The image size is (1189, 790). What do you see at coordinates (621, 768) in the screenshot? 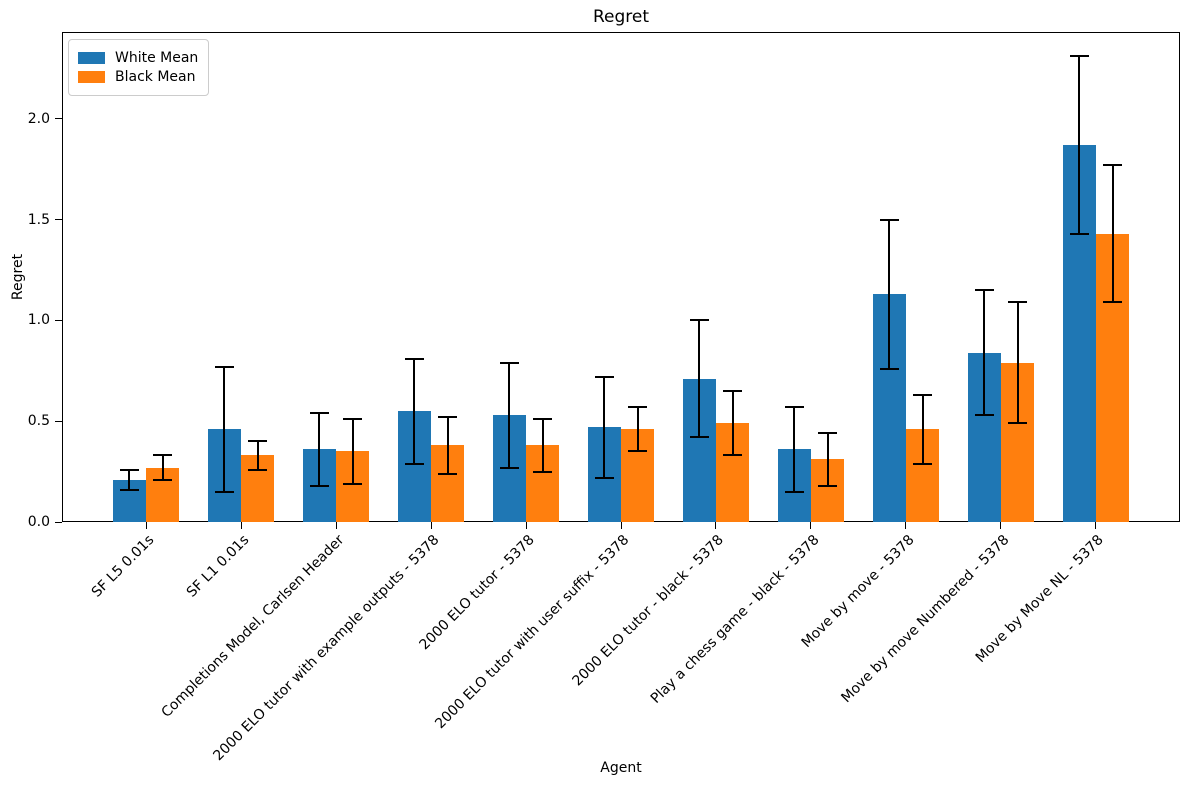
I see `x-axis-label: Agent` at bounding box center [621, 768].